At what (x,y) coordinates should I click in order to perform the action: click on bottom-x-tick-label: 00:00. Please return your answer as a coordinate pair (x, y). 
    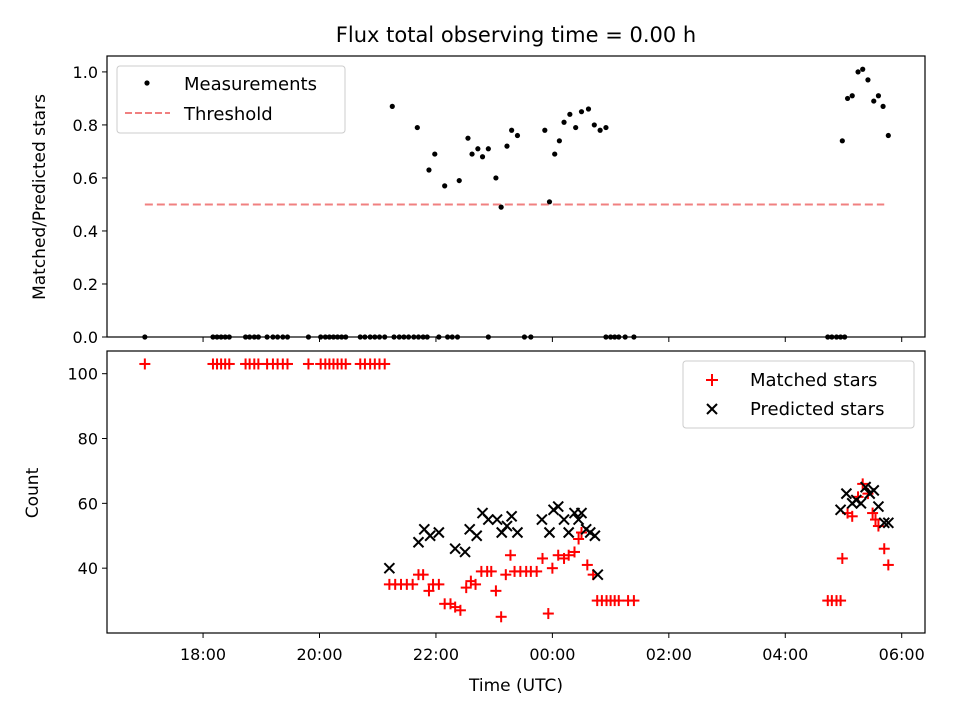
    Looking at the image, I should click on (552, 654).